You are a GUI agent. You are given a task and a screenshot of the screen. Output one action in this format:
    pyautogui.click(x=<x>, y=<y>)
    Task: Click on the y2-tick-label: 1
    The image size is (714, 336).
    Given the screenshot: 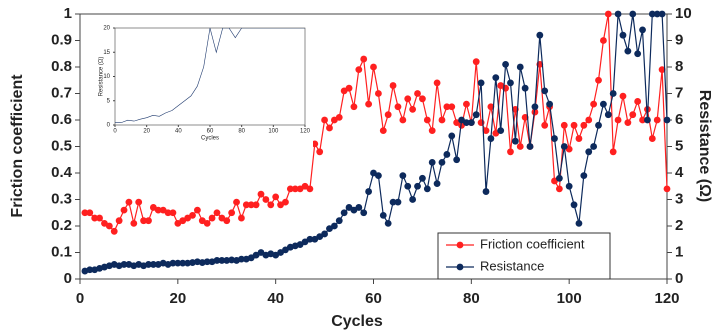 What is the action you would take?
    pyautogui.click(x=679, y=251)
    